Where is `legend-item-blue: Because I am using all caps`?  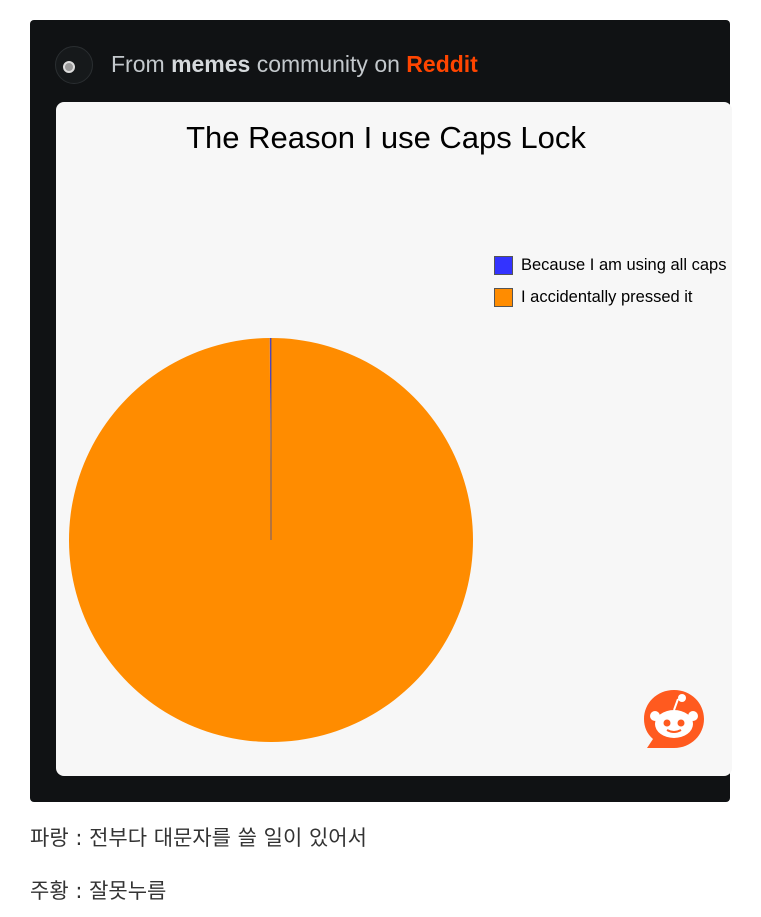
legend-item-blue: Because I am using all caps is located at coordinates (614, 265).